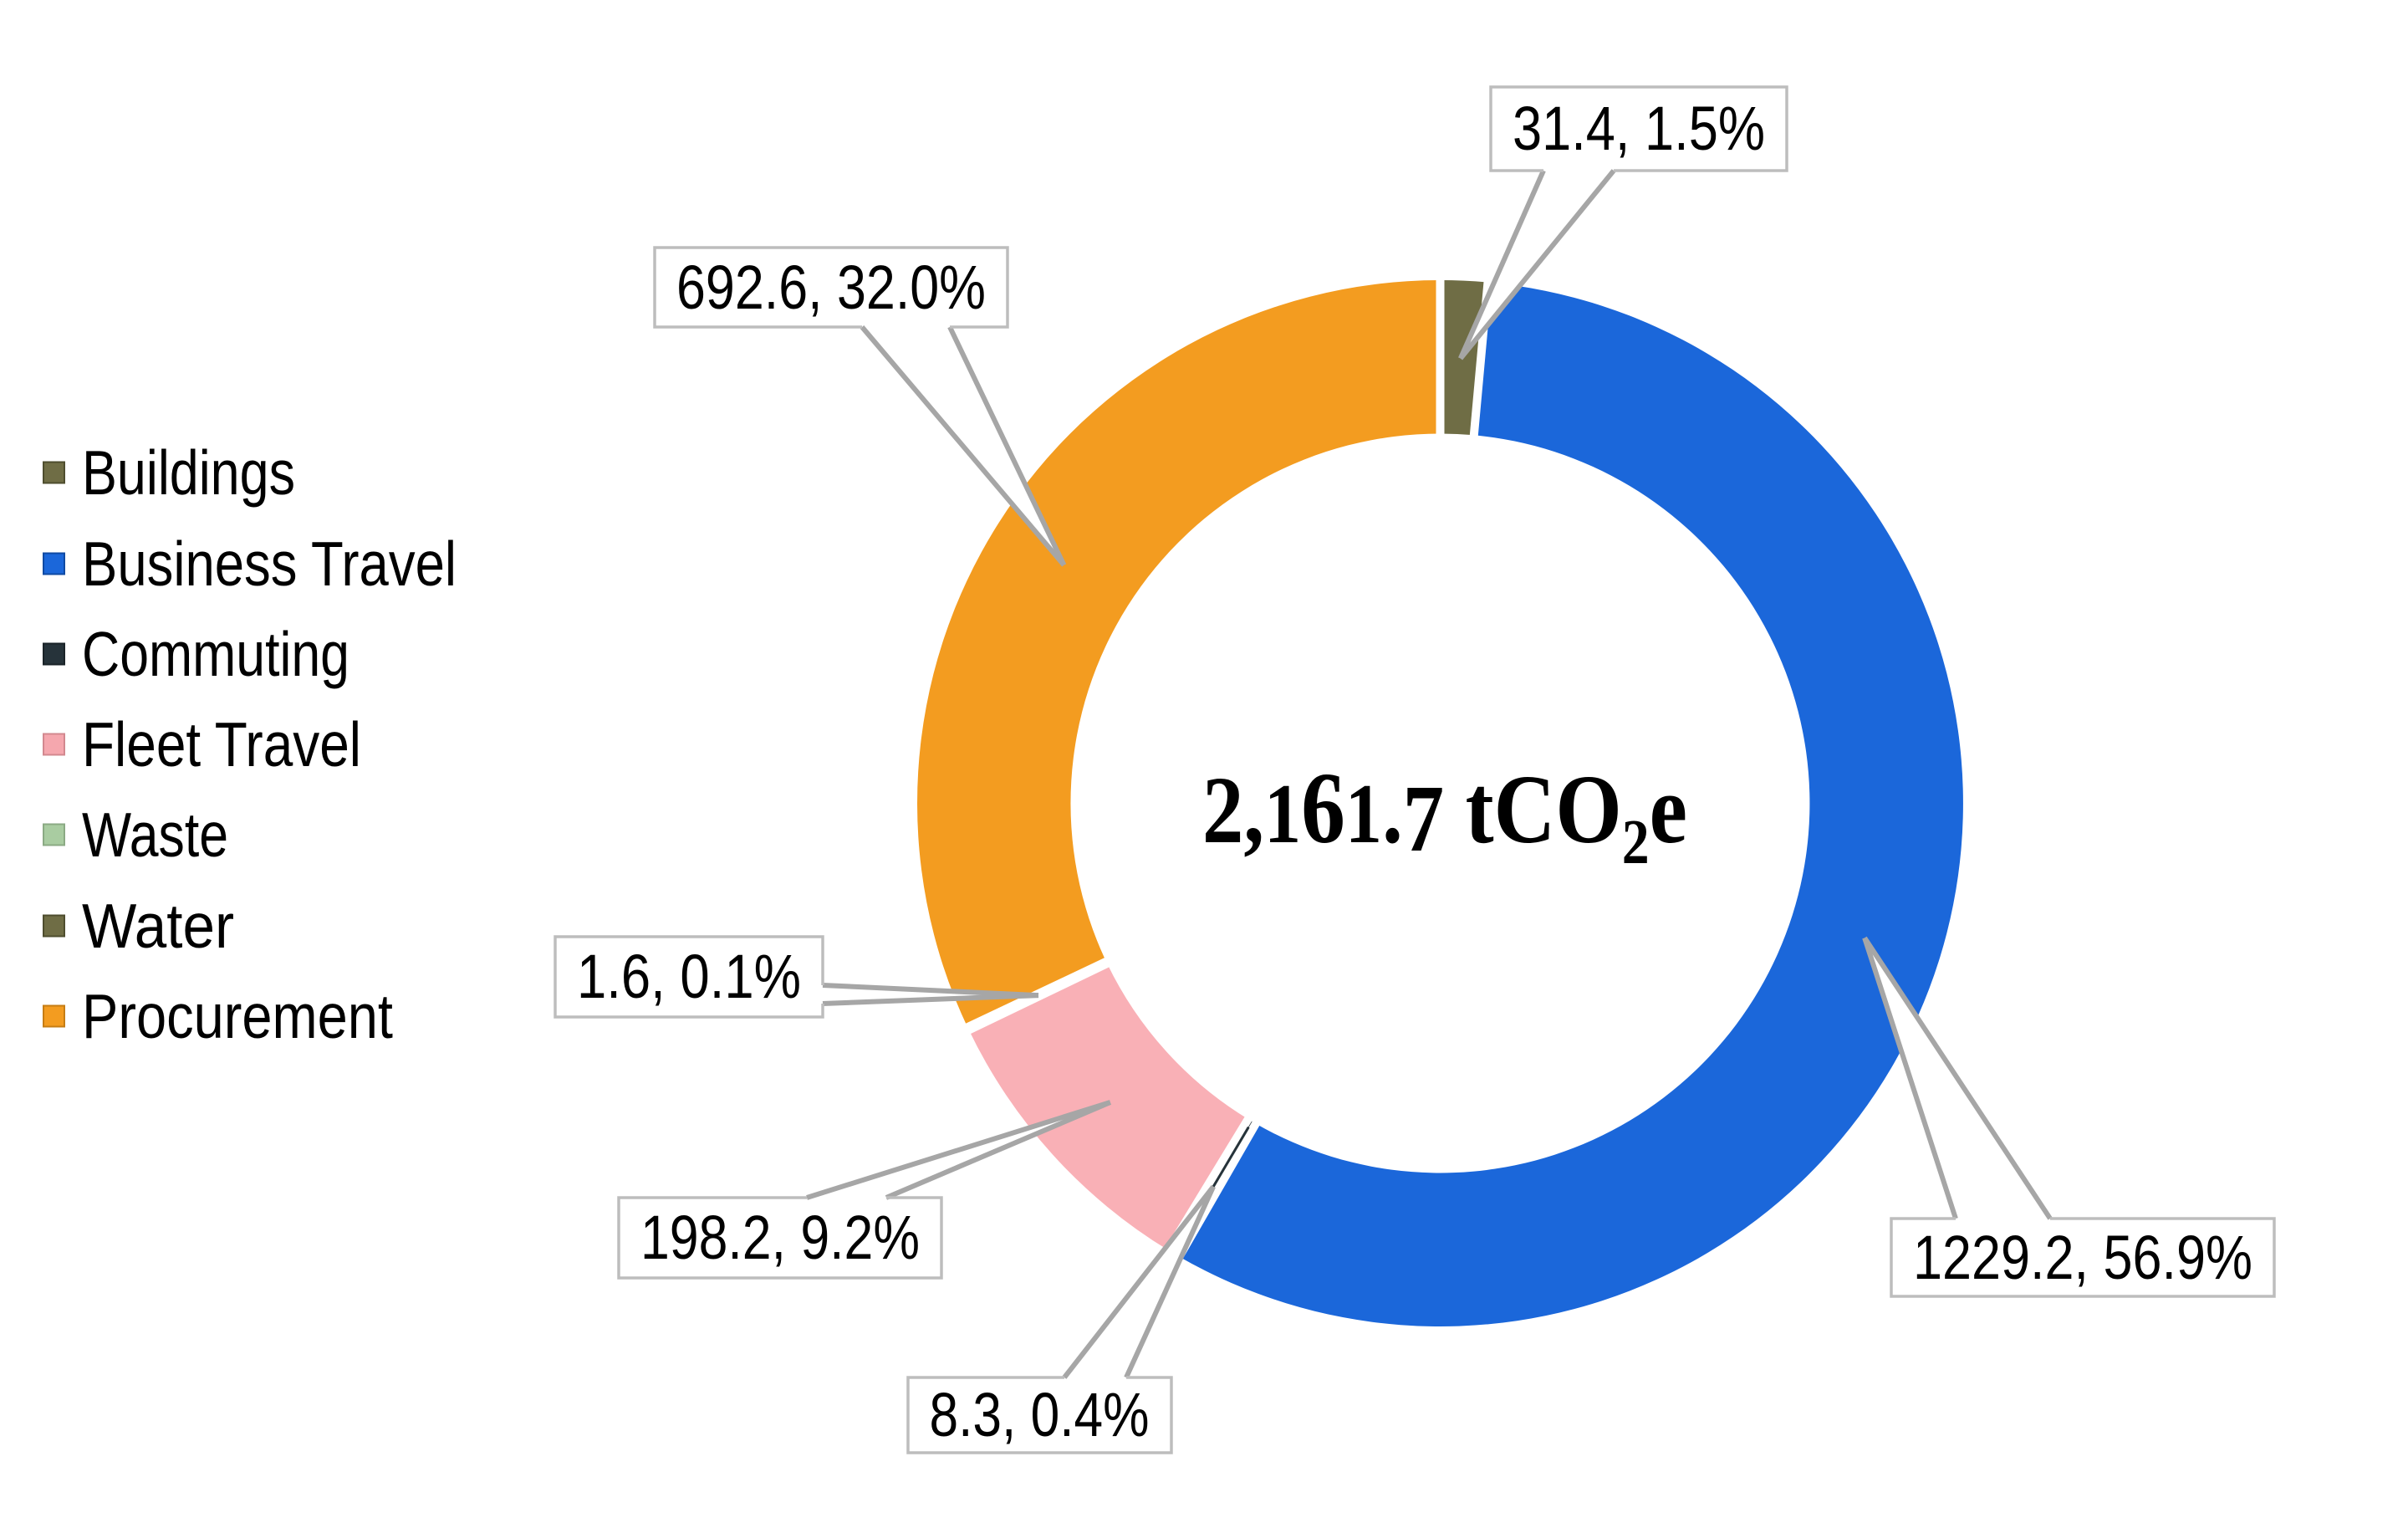 This screenshot has width=2408, height=1528. Describe the element at coordinates (2083, 1257) in the screenshot. I see `svg-text: 1229.2, 56.9%` at that location.